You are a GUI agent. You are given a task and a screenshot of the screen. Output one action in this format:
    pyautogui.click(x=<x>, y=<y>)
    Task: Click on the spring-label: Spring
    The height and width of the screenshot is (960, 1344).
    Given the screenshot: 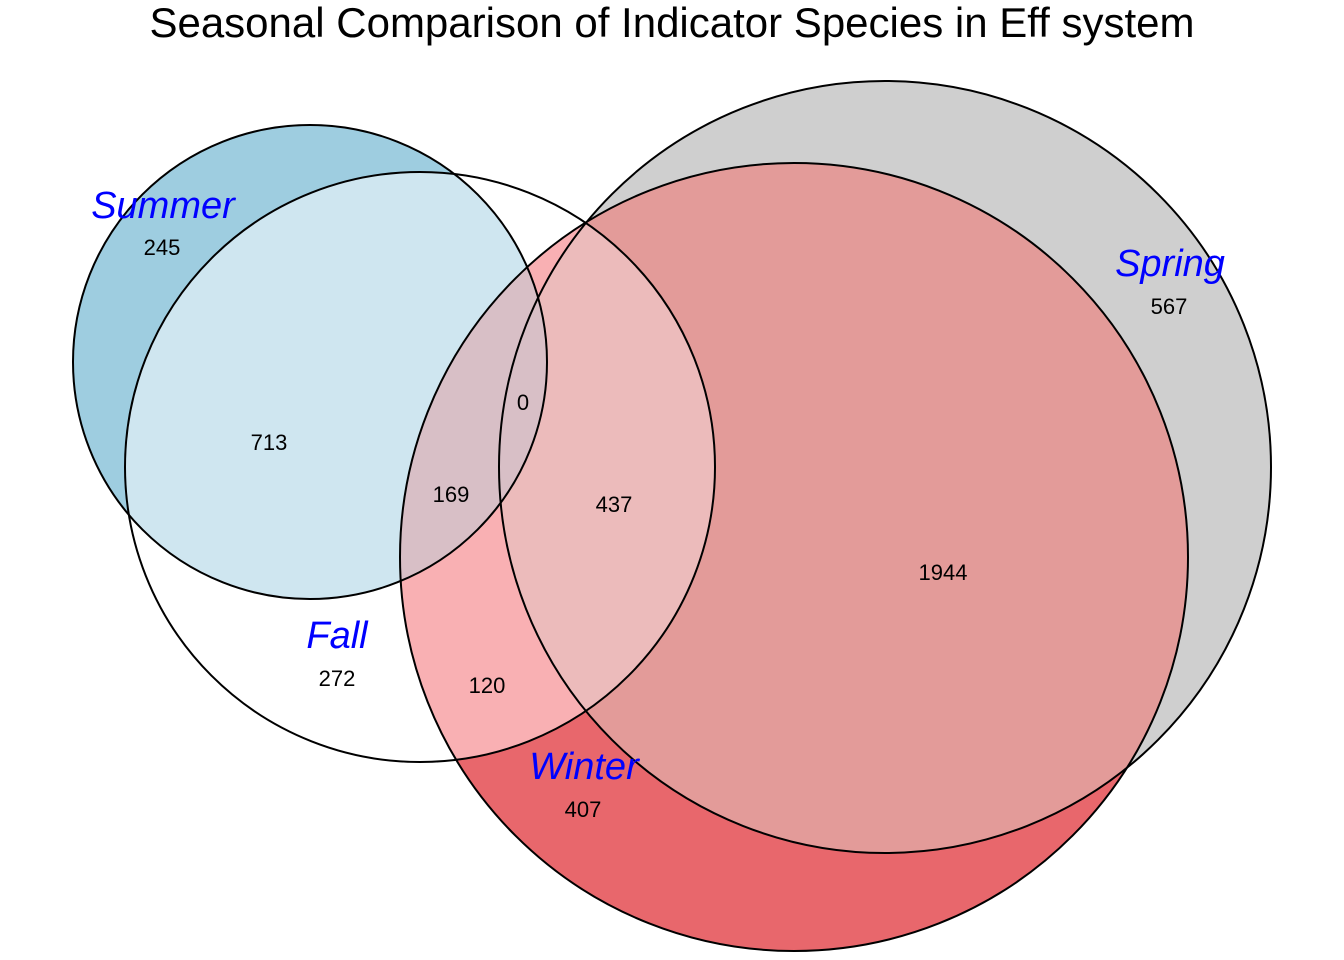 What is the action you would take?
    pyautogui.click(x=1170, y=264)
    